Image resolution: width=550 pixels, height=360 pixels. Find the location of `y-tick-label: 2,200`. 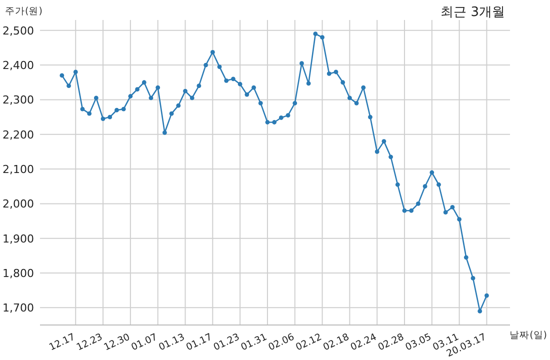

y-tick-label: 2,200 is located at coordinates (18, 135).